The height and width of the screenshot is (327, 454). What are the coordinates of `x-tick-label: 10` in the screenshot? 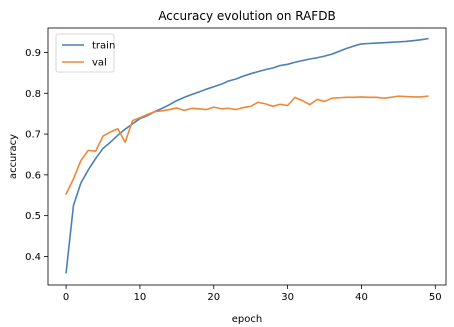 It's located at (140, 297).